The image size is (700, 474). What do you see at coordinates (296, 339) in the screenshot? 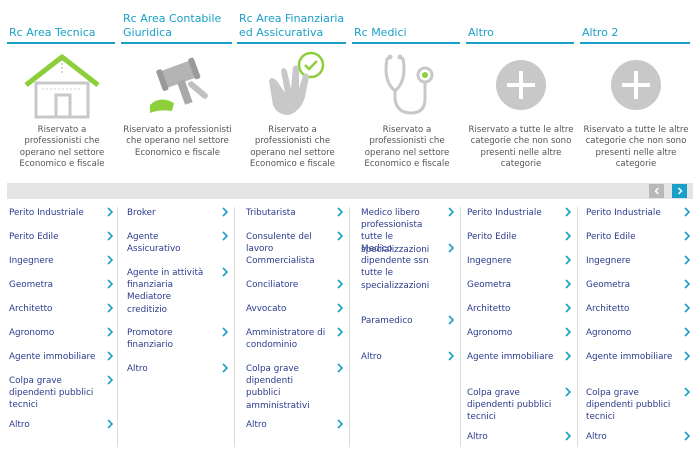
I see `list-item: Amministratore di condominio` at bounding box center [296, 339].